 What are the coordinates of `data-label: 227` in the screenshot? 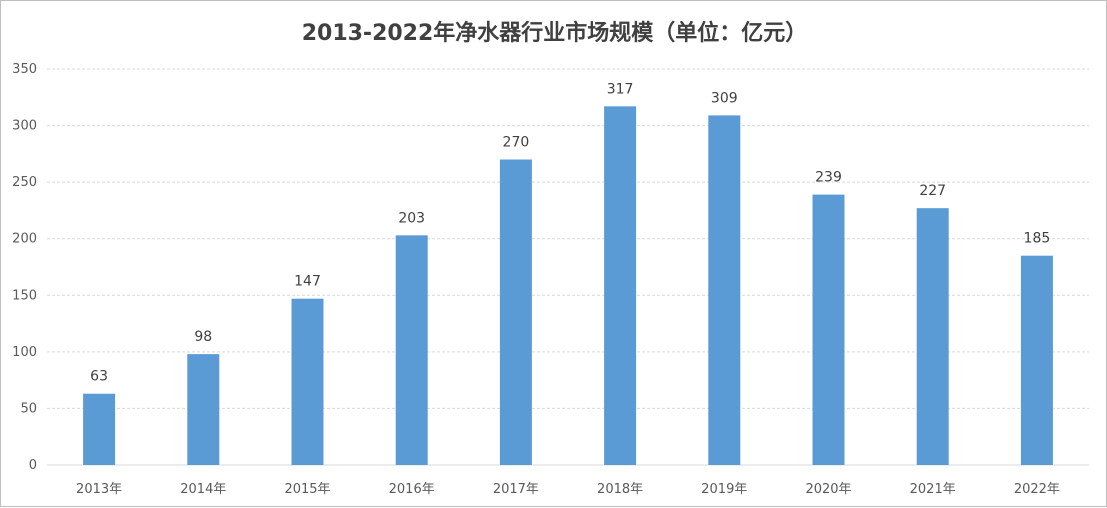 It's located at (932, 191).